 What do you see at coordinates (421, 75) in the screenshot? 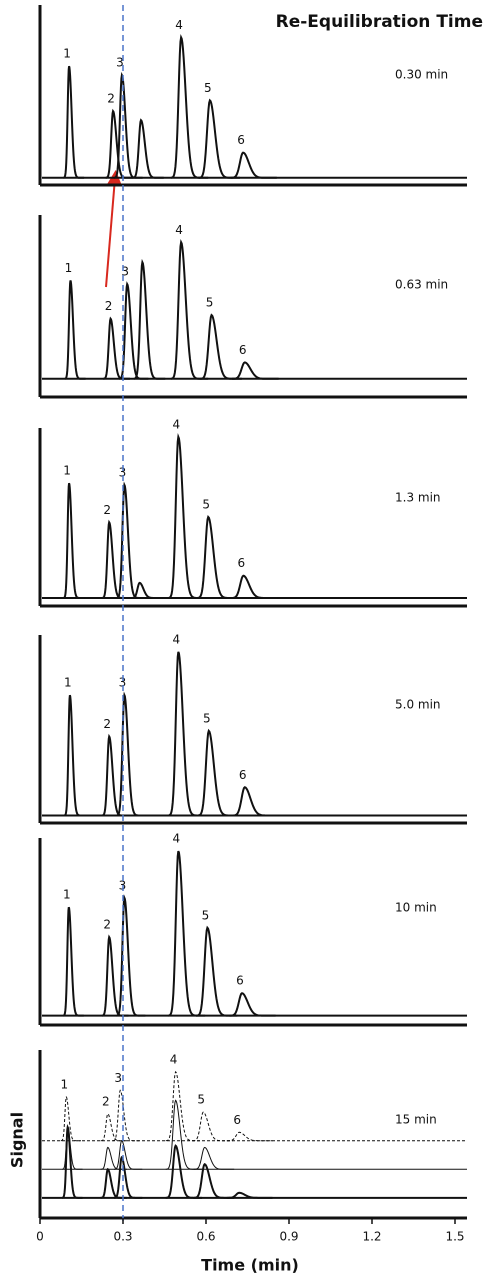
I see `panel-label: 0.30 min` at bounding box center [421, 75].